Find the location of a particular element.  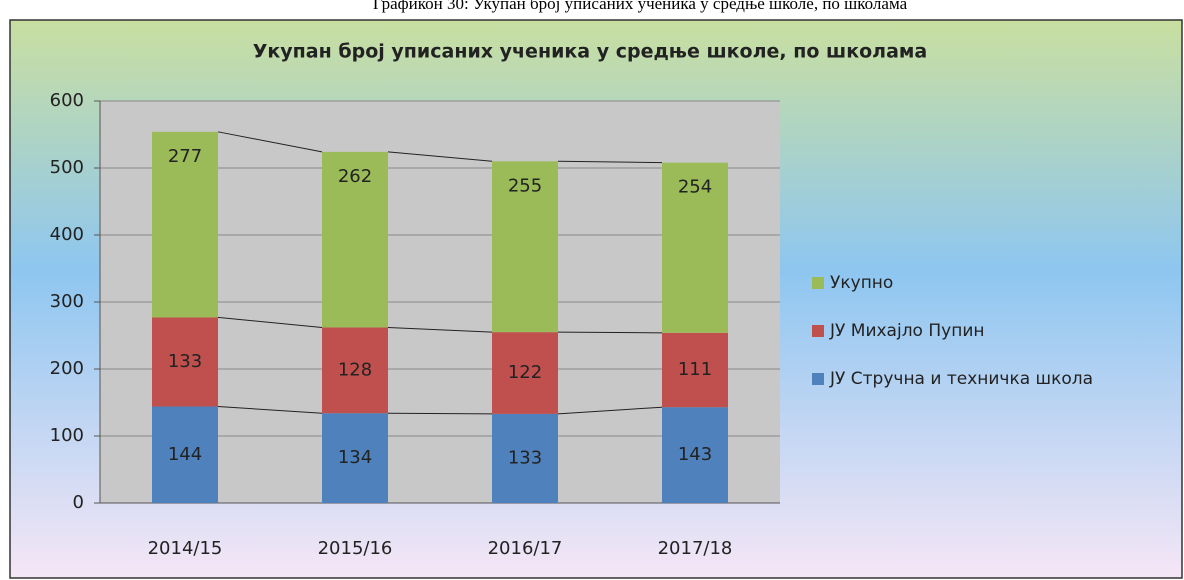

data-label: 134 is located at coordinates (355, 457).